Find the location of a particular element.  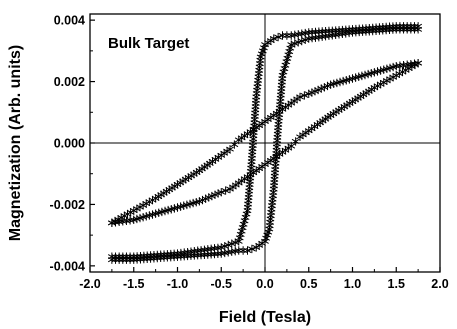

x-tick-label: -1.5 is located at coordinates (134, 284).